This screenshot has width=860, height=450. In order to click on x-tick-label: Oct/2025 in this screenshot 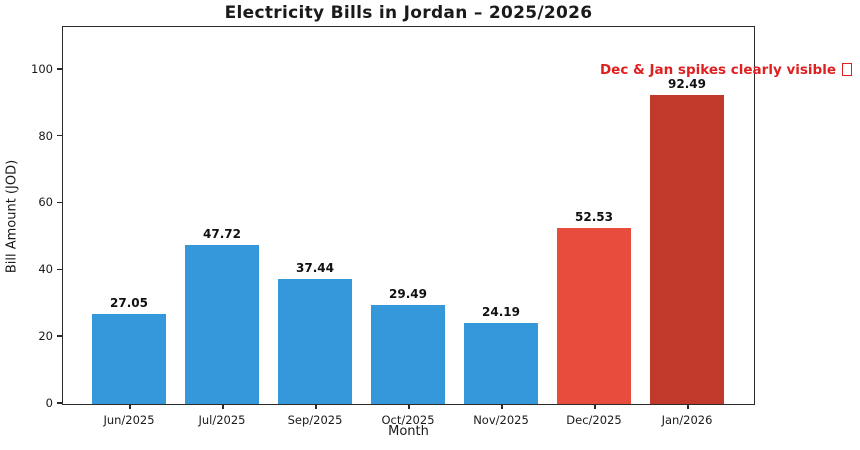, I will do `click(408, 420)`.